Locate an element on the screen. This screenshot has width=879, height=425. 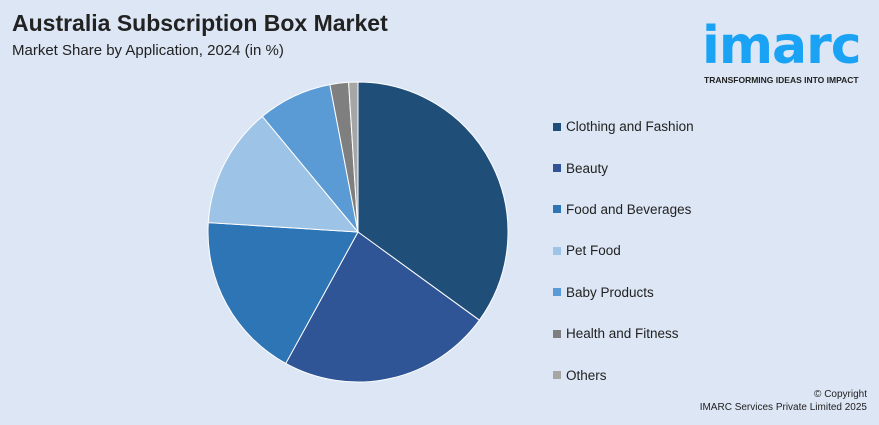
legend-item: Health and Fitness is located at coordinates (623, 333).